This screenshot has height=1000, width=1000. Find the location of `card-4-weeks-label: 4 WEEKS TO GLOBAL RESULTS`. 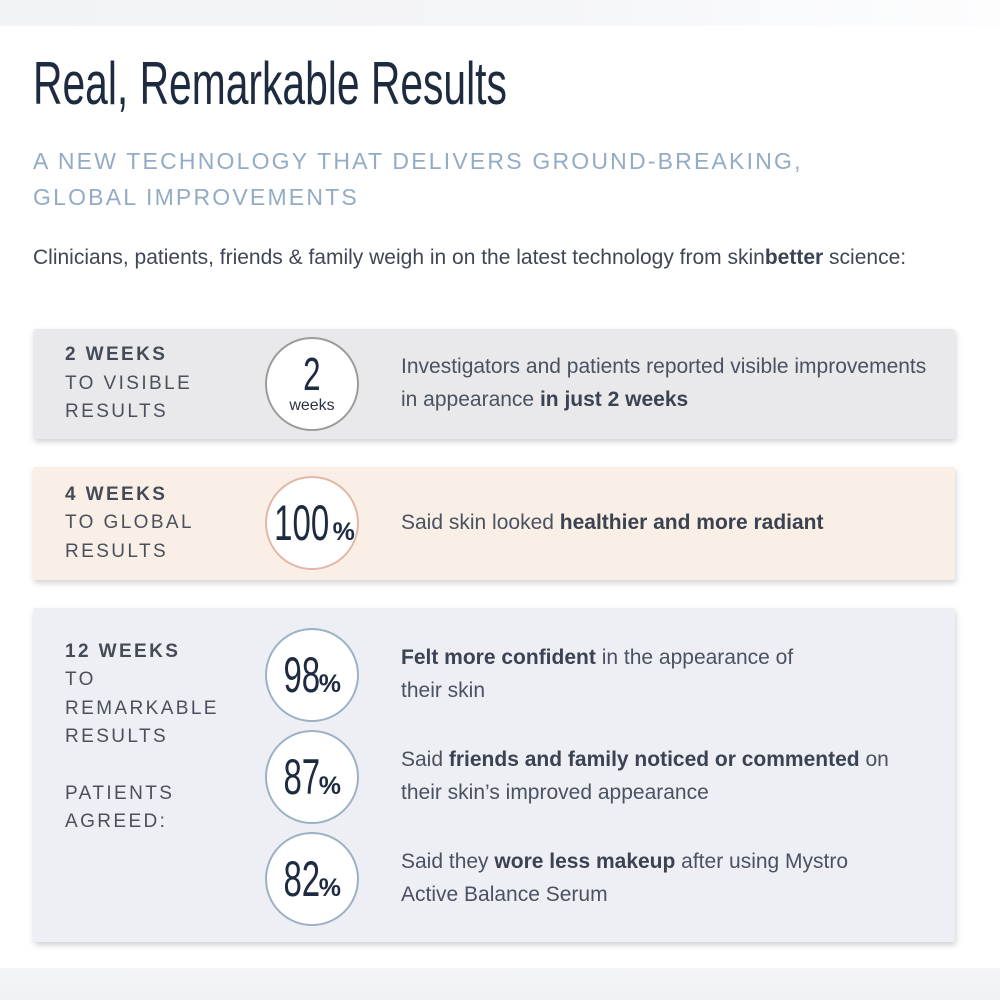

card-4-weeks-label: 4 WEEKS TO GLOBAL RESULTS is located at coordinates (151, 524).